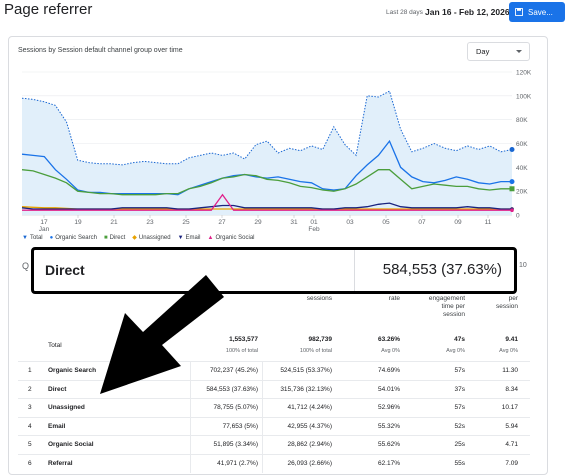 This screenshot has height=475, width=570. What do you see at coordinates (309, 445) in the screenshot?
I see `cell-sessions: 28,862 (2.94%)` at bounding box center [309, 445].